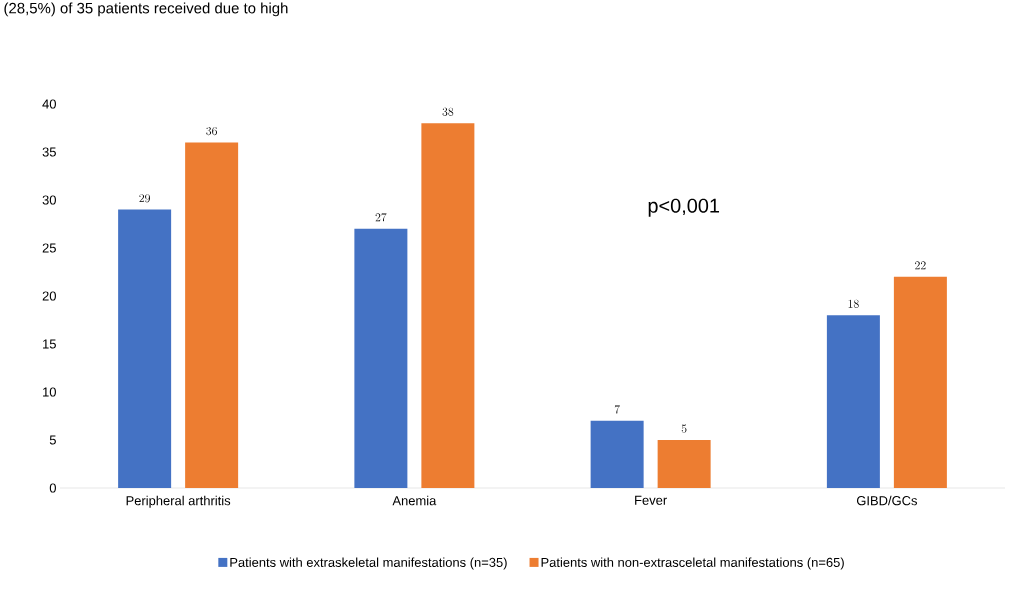 The height and width of the screenshot is (604, 1036). What do you see at coordinates (381, 217) in the screenshot?
I see `data-label: 27` at bounding box center [381, 217].